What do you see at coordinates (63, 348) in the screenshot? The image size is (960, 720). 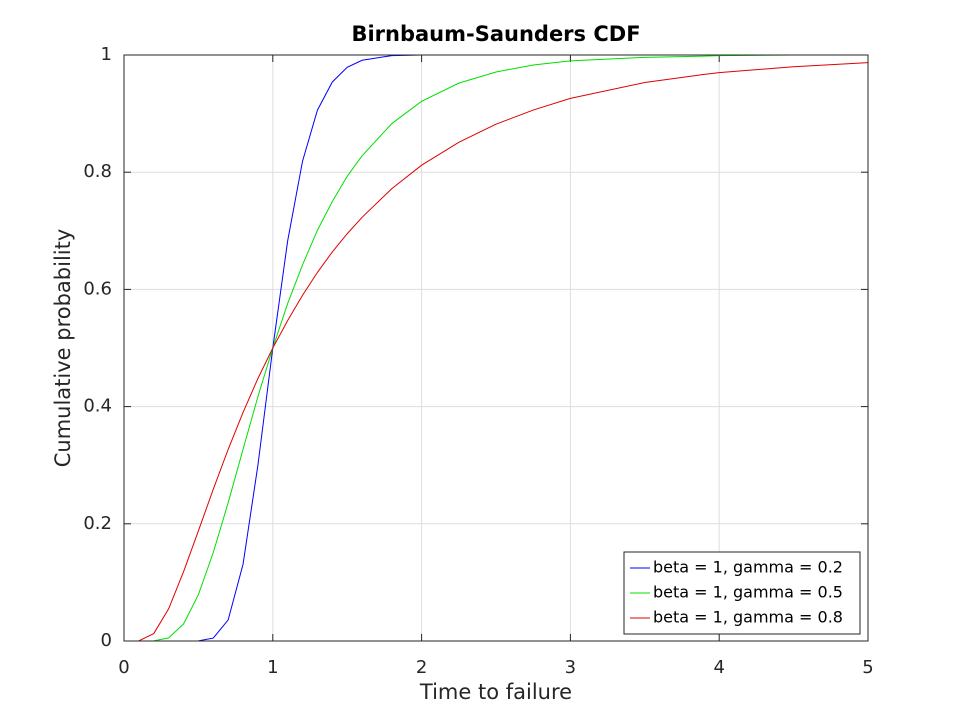 I see `y-axis-label: Cumulative probability` at bounding box center [63, 348].